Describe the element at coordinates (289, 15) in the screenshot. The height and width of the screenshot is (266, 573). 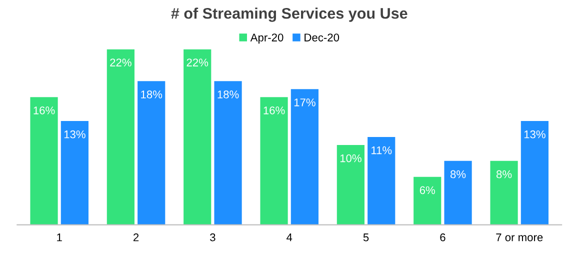
I see `chart-title: # of Streaming Services you Use` at that location.